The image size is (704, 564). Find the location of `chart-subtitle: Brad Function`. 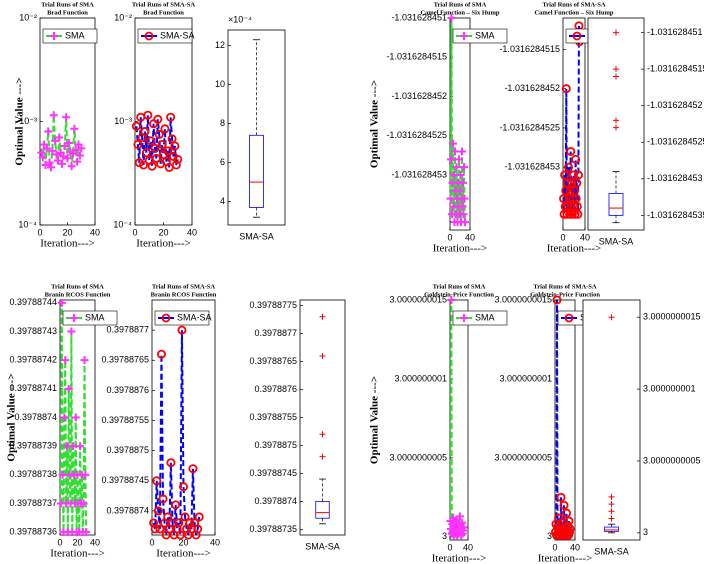

chart-subtitle: Brad Function is located at coordinates (163, 12).